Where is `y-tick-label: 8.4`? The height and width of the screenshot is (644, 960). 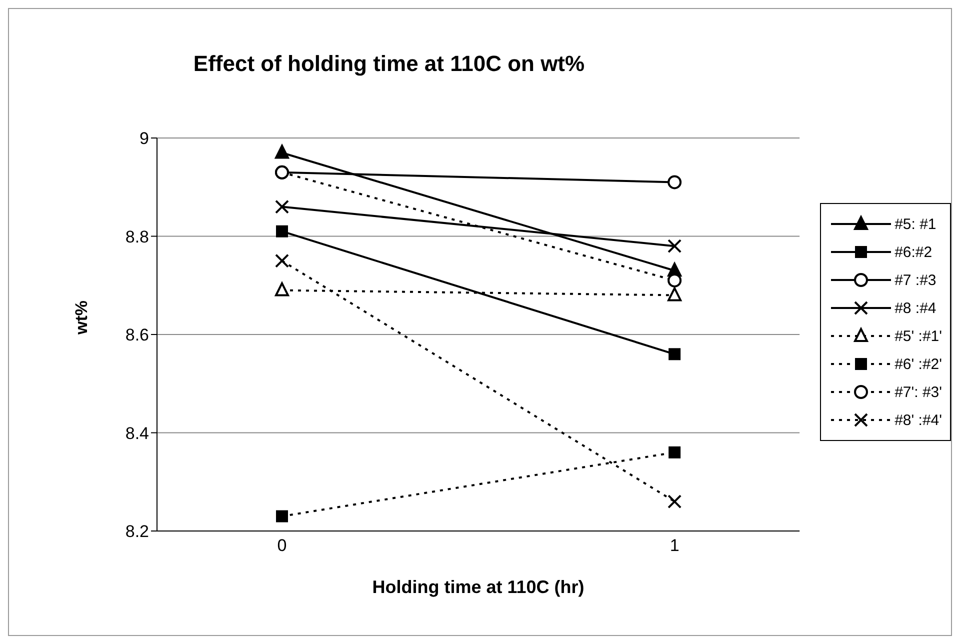 y-tick-label: 8.4 is located at coordinates (137, 433).